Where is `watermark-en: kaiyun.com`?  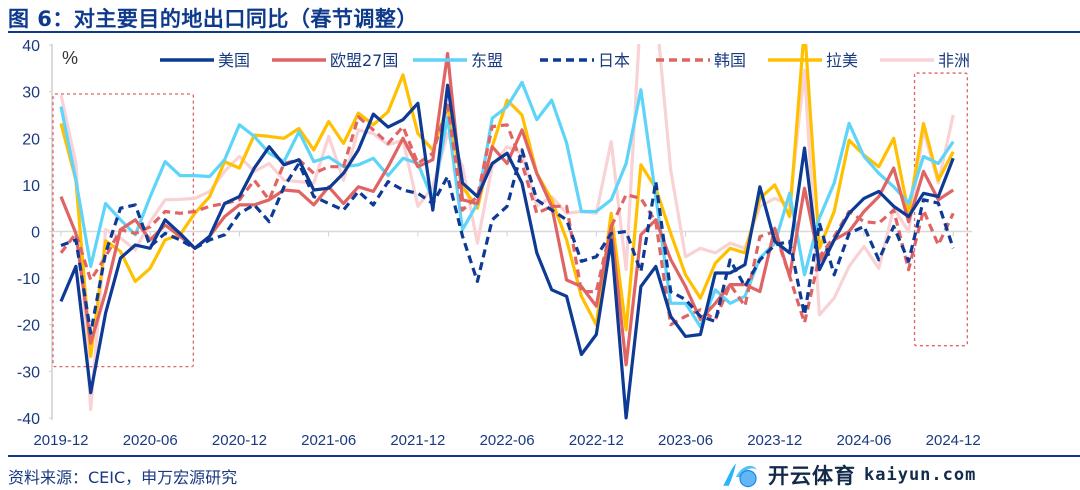
watermark-en: kaiyun.com is located at coordinates (920, 474).